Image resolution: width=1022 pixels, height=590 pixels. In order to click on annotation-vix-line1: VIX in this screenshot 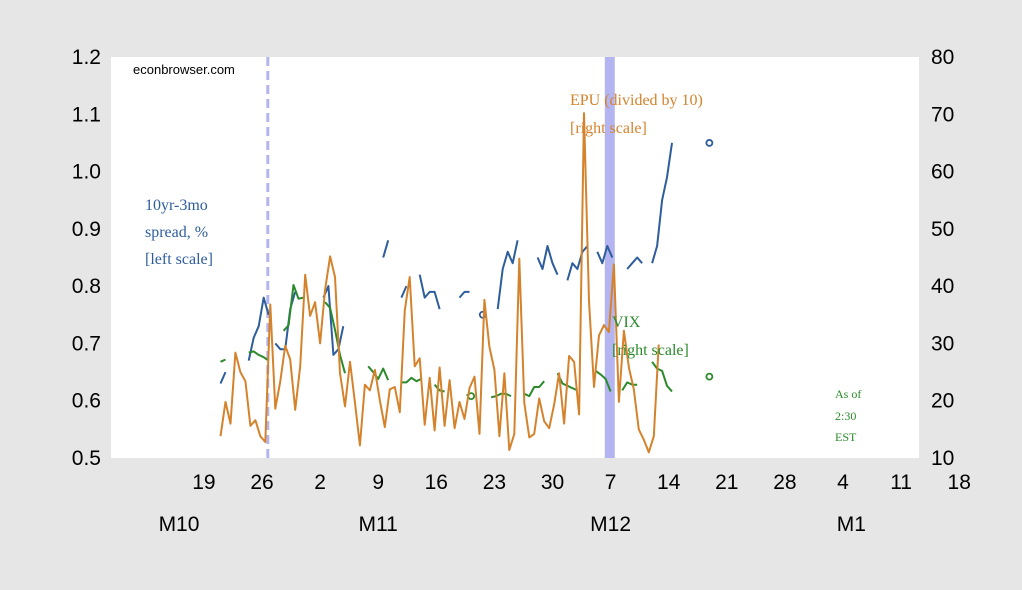, I will do `click(626, 322)`.